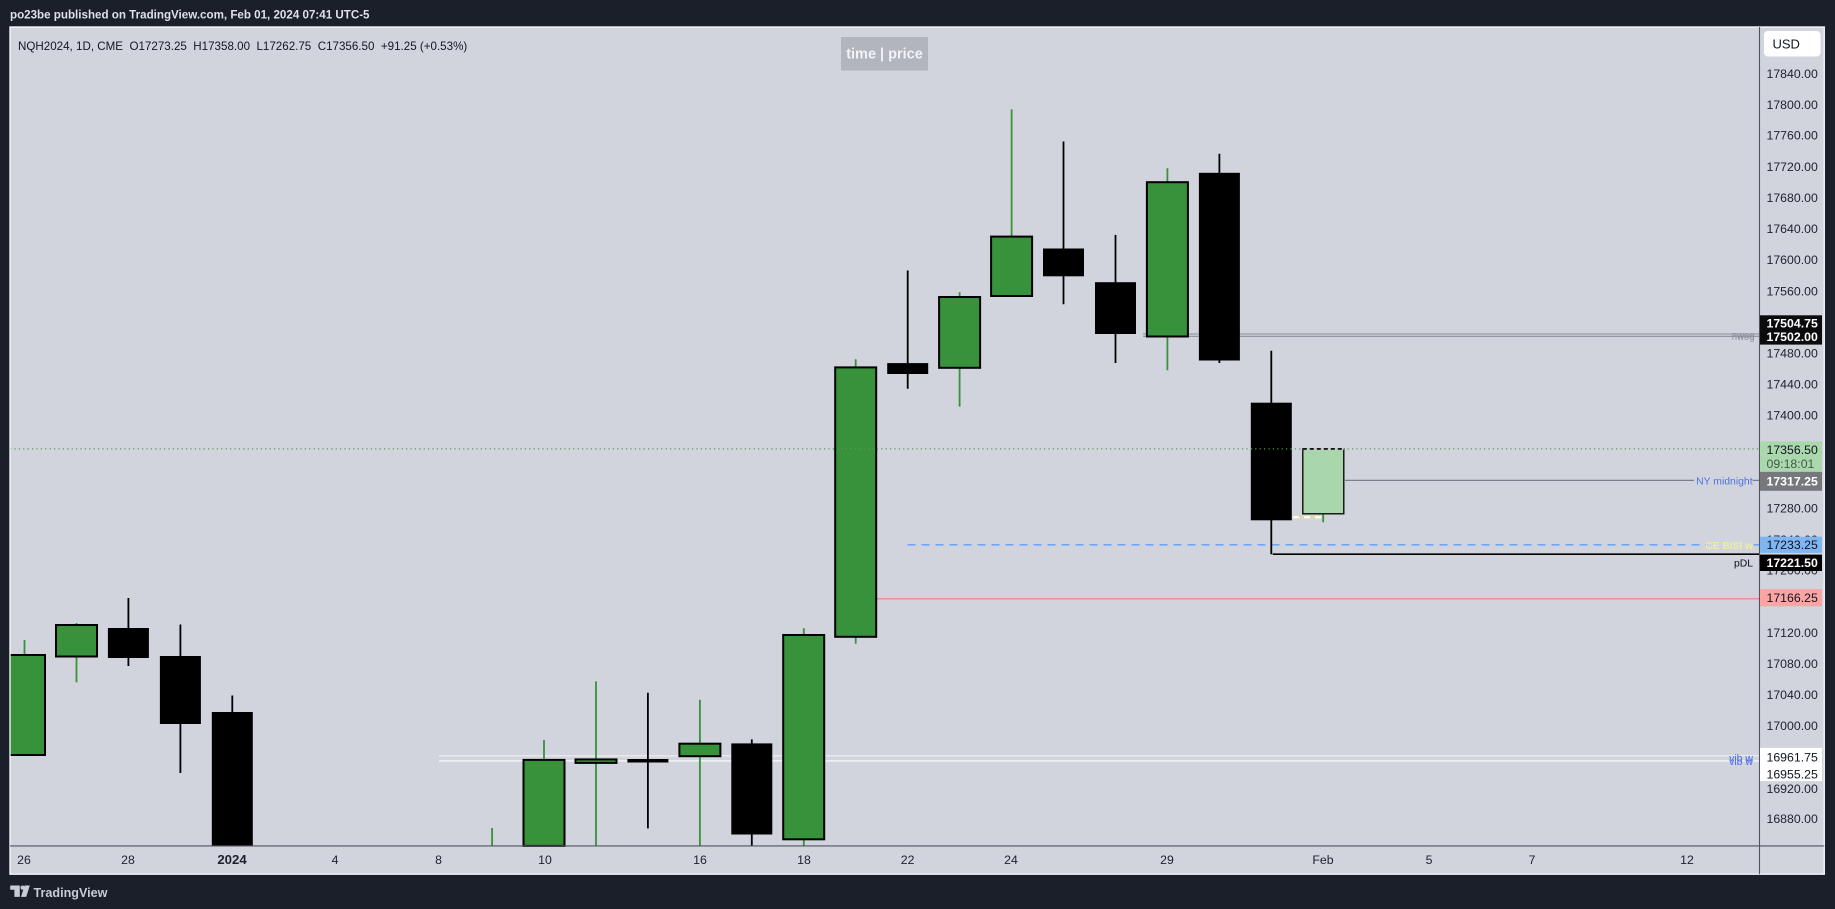 This screenshot has height=909, width=1835. What do you see at coordinates (1792, 416) in the screenshot?
I see `svg-text: 17400.00` at bounding box center [1792, 416].